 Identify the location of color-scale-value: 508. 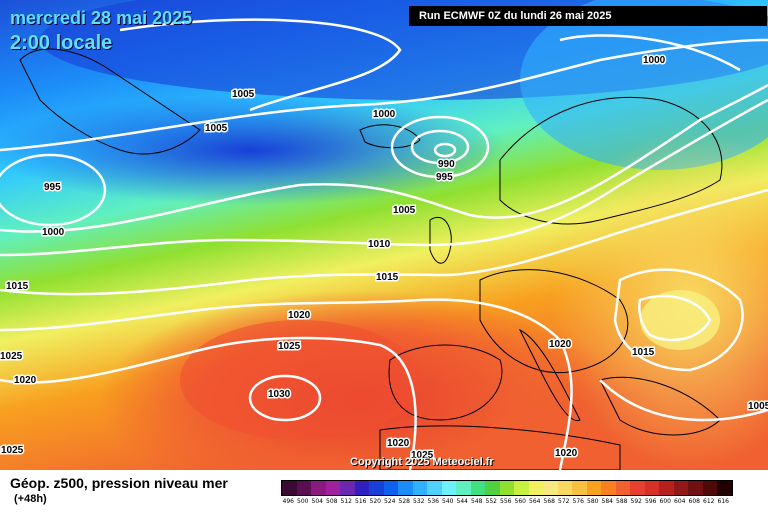
(332, 501).